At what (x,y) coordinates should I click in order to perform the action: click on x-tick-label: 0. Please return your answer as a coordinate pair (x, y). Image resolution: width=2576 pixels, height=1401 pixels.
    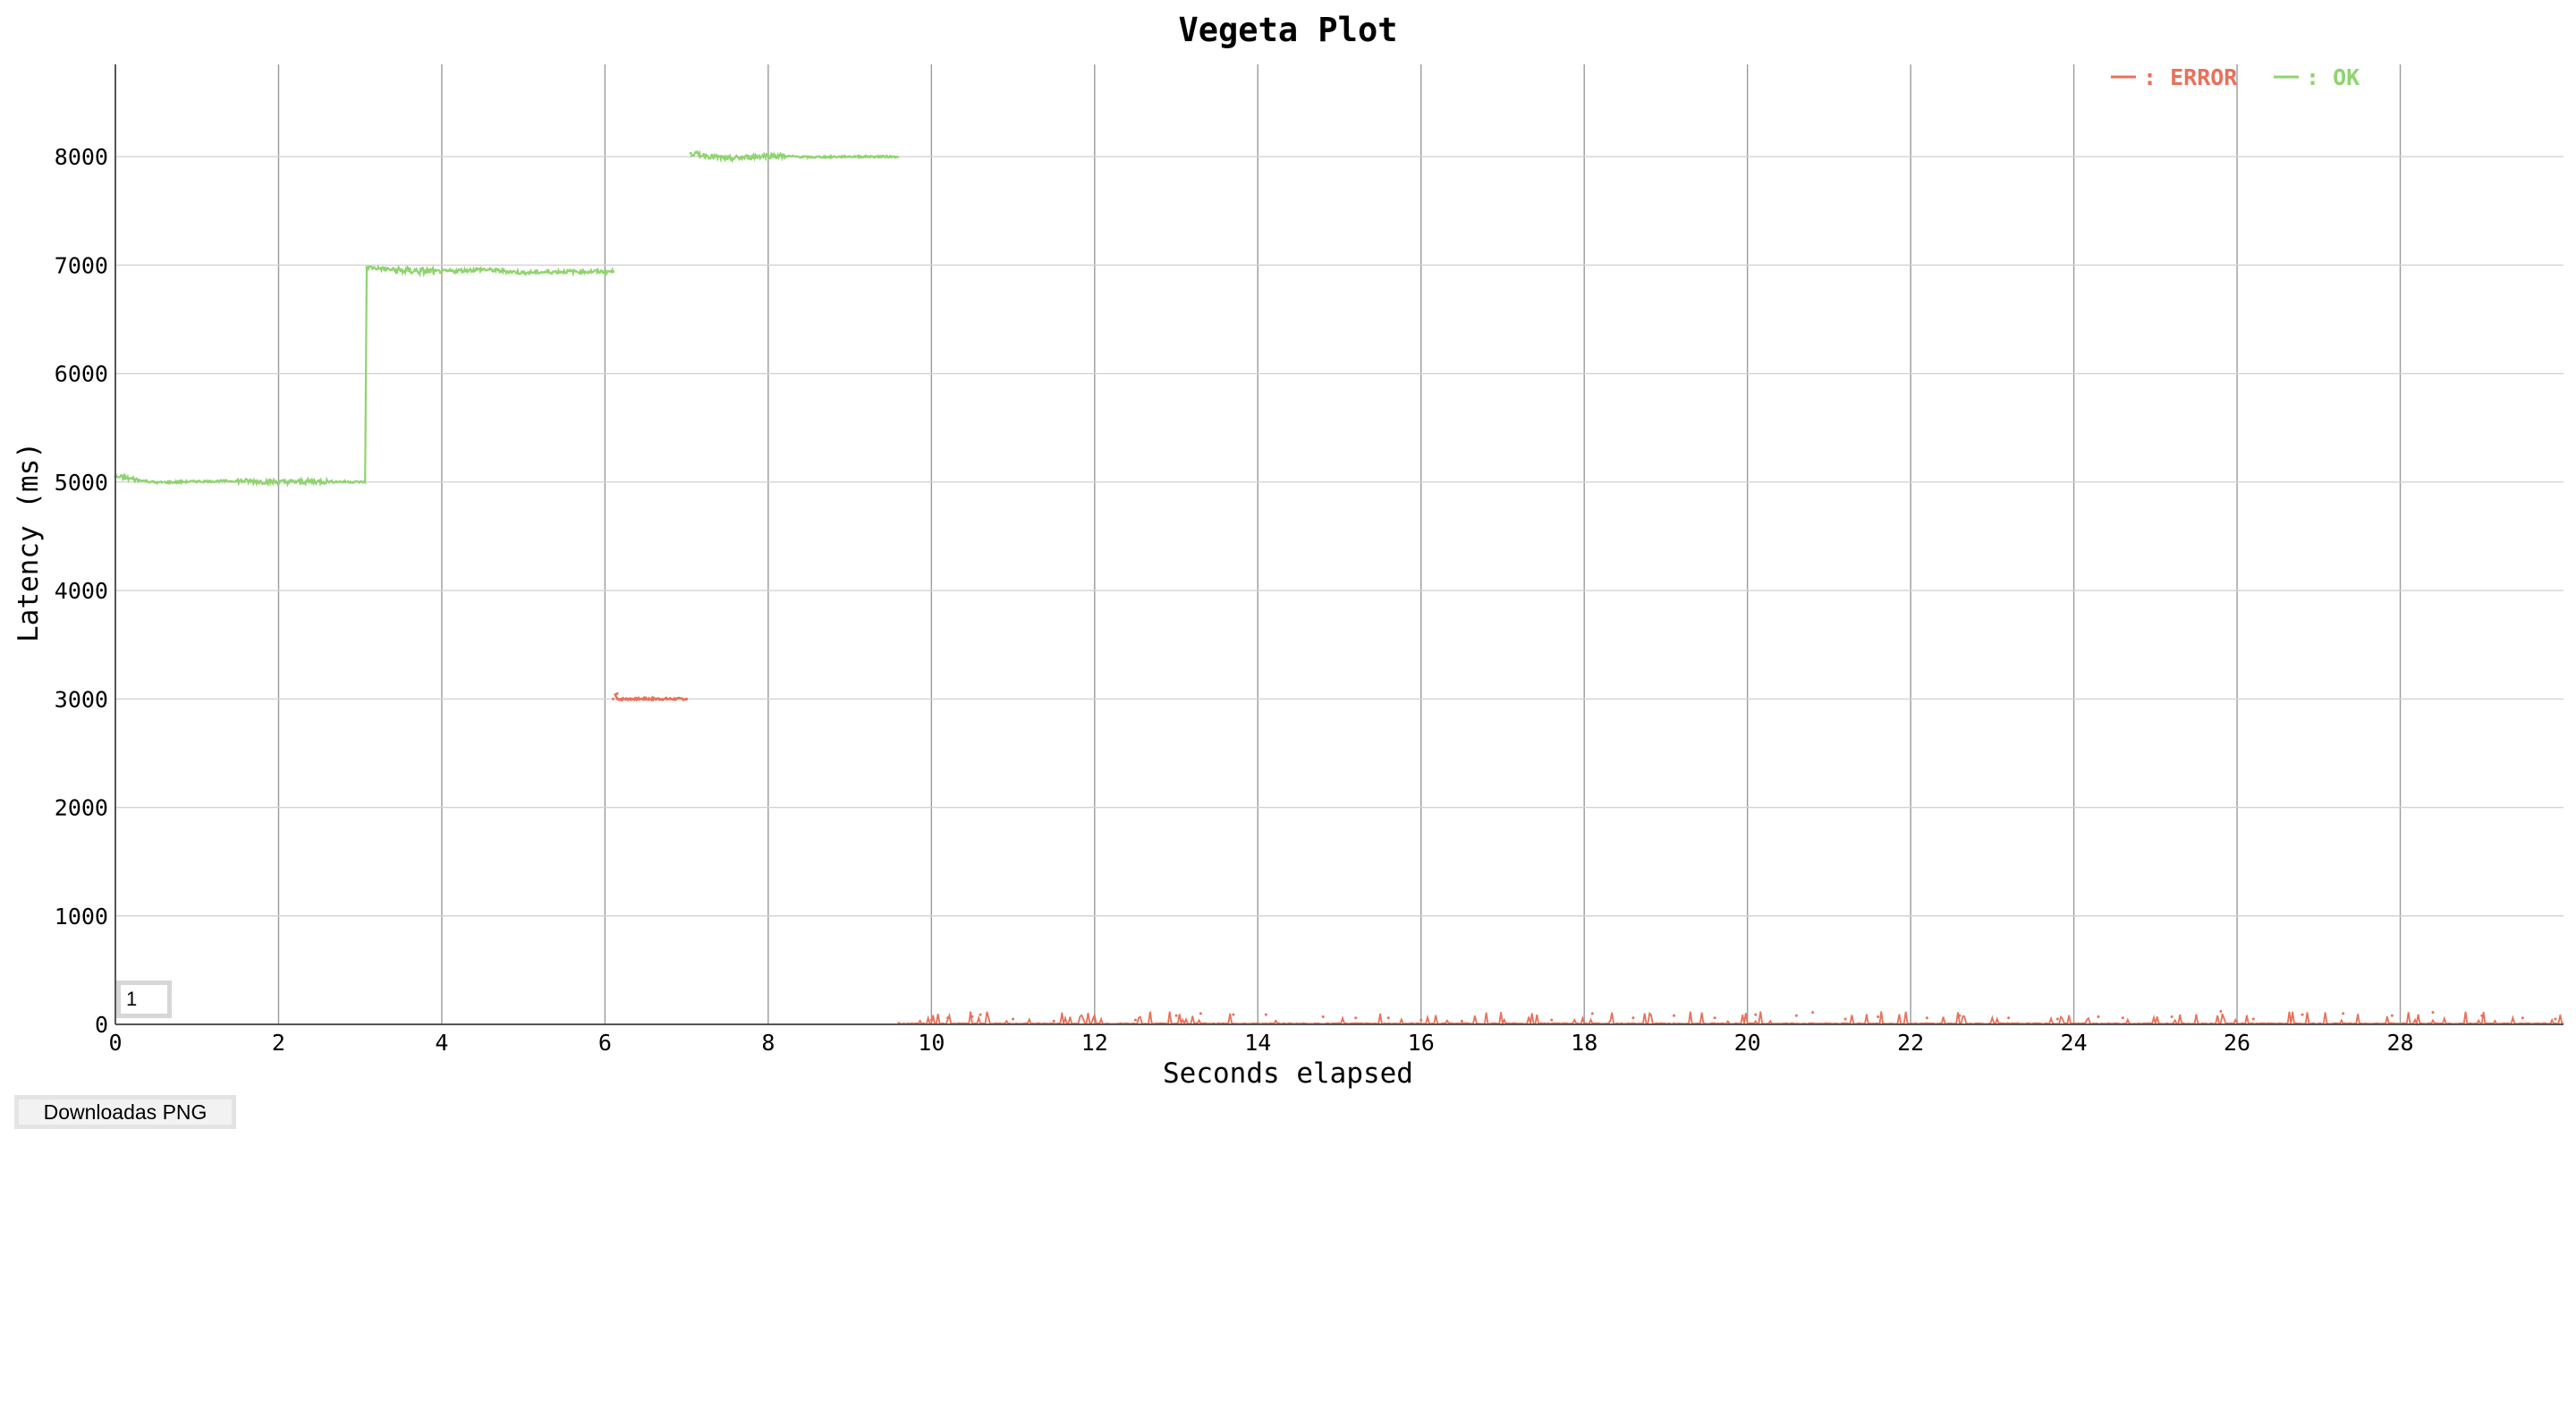
    Looking at the image, I should click on (115, 1043).